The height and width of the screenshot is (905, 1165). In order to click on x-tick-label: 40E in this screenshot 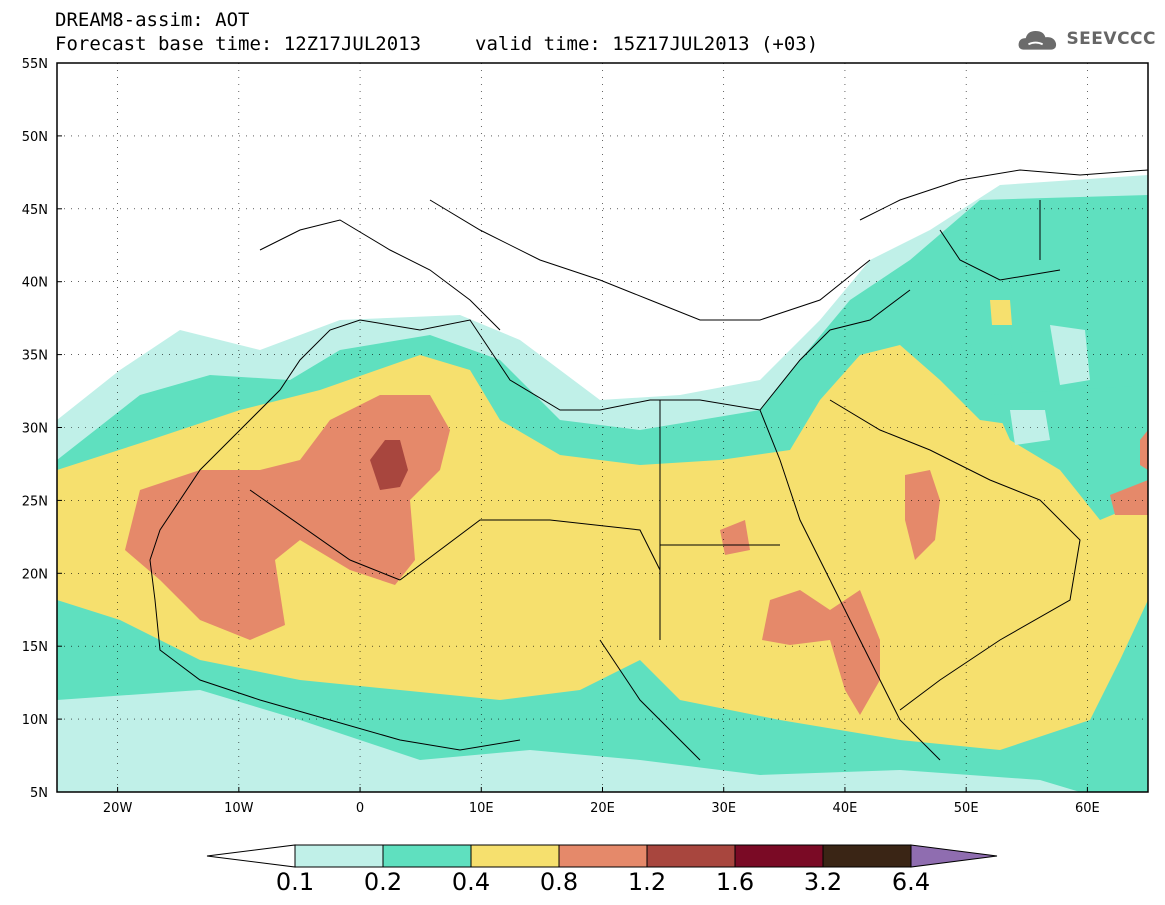, I will do `click(845, 808)`.